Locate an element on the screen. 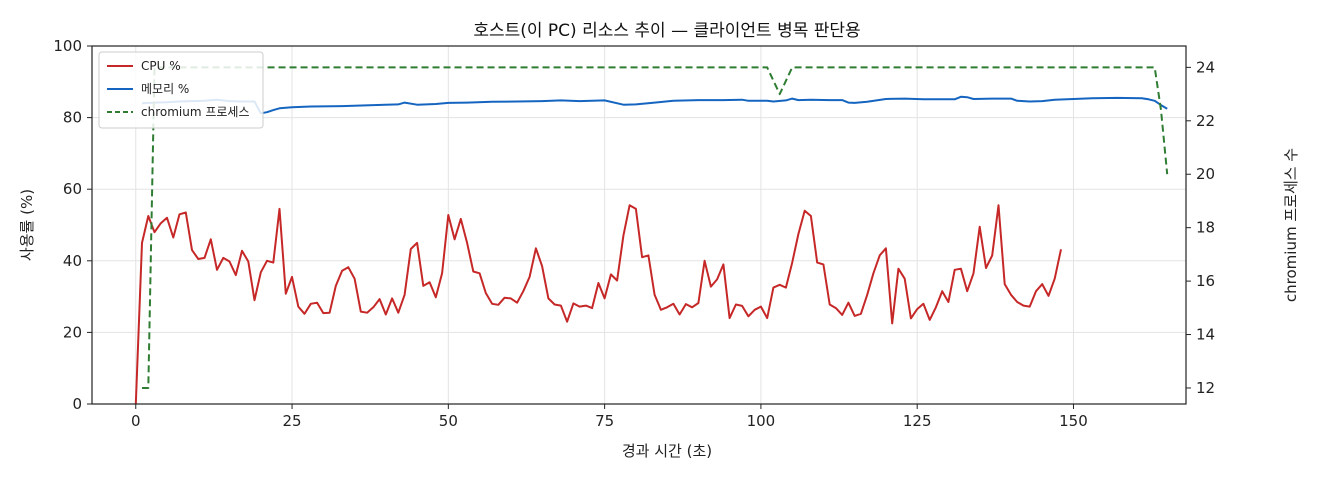 This screenshot has width=1320, height=480. y2-tick-label: 18 is located at coordinates (1205, 228).